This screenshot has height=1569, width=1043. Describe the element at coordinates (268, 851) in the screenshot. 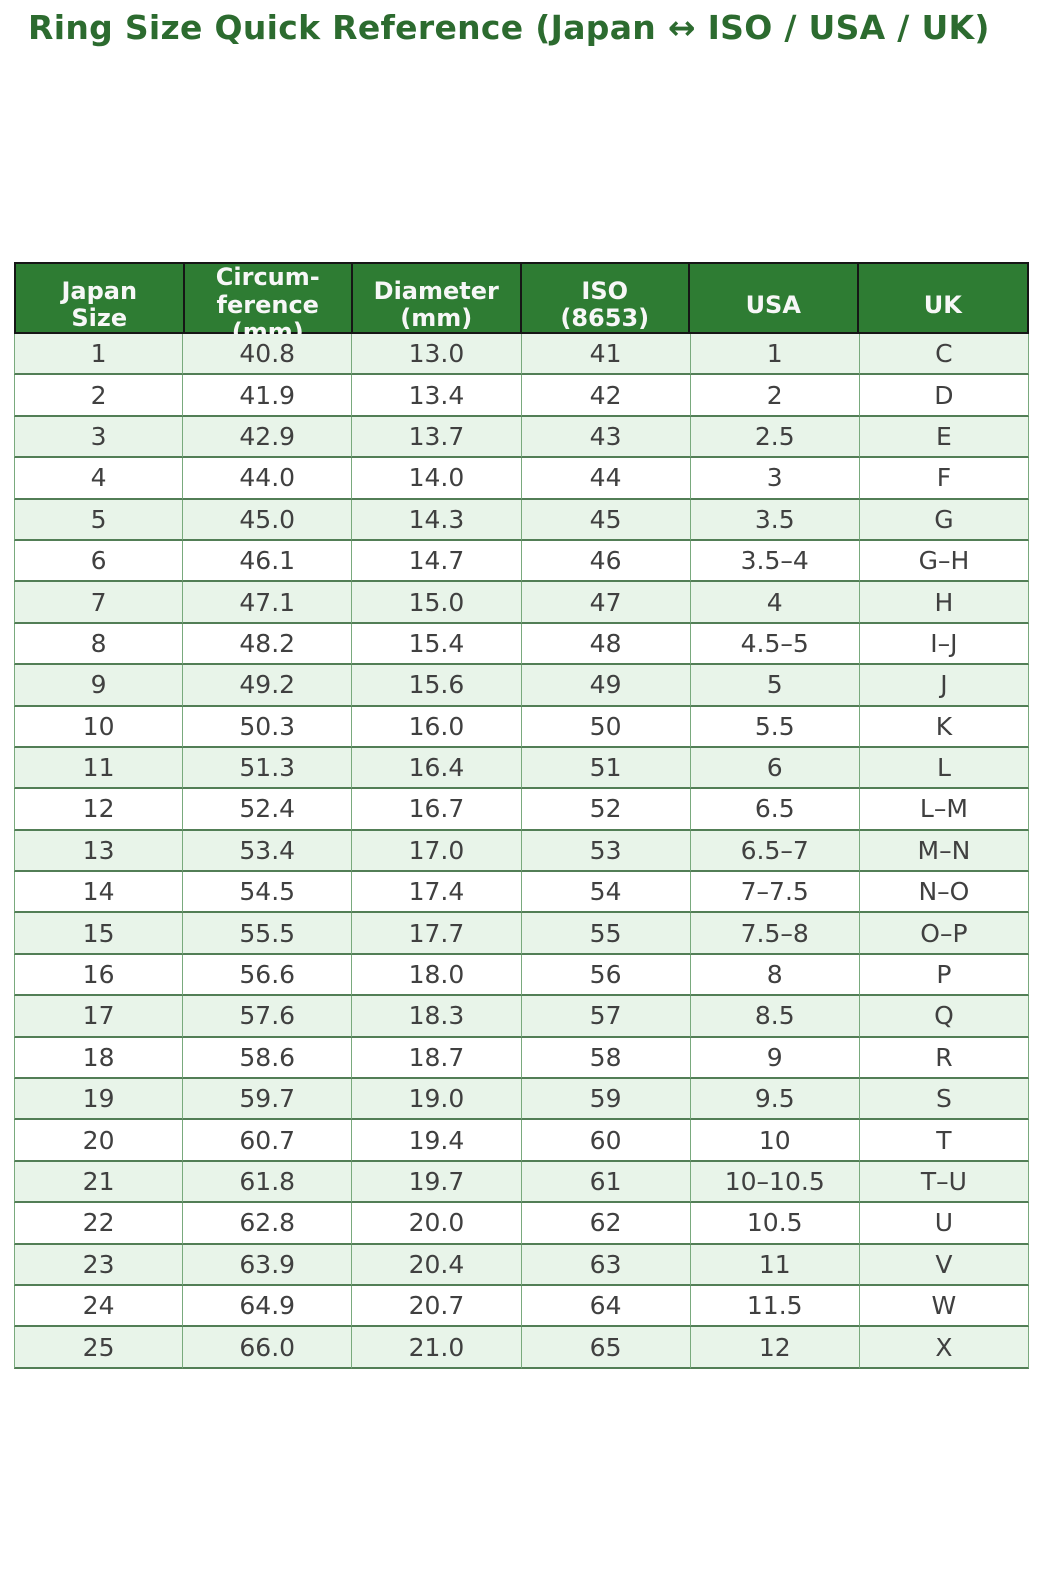

I see `table-cell: 53.4` at that location.